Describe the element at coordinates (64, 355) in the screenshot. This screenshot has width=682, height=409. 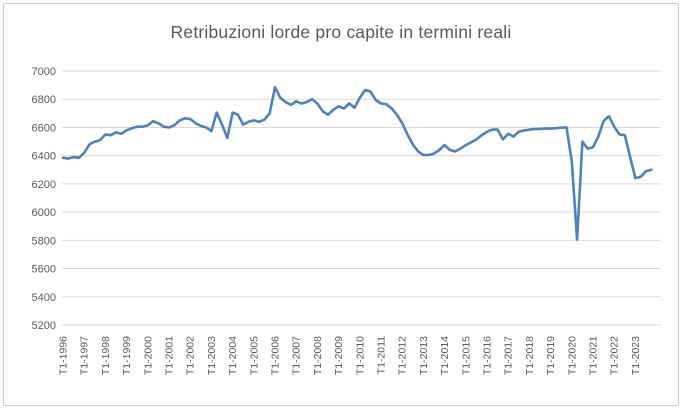
I see `x-axis-tick-label: T1-1996` at that location.